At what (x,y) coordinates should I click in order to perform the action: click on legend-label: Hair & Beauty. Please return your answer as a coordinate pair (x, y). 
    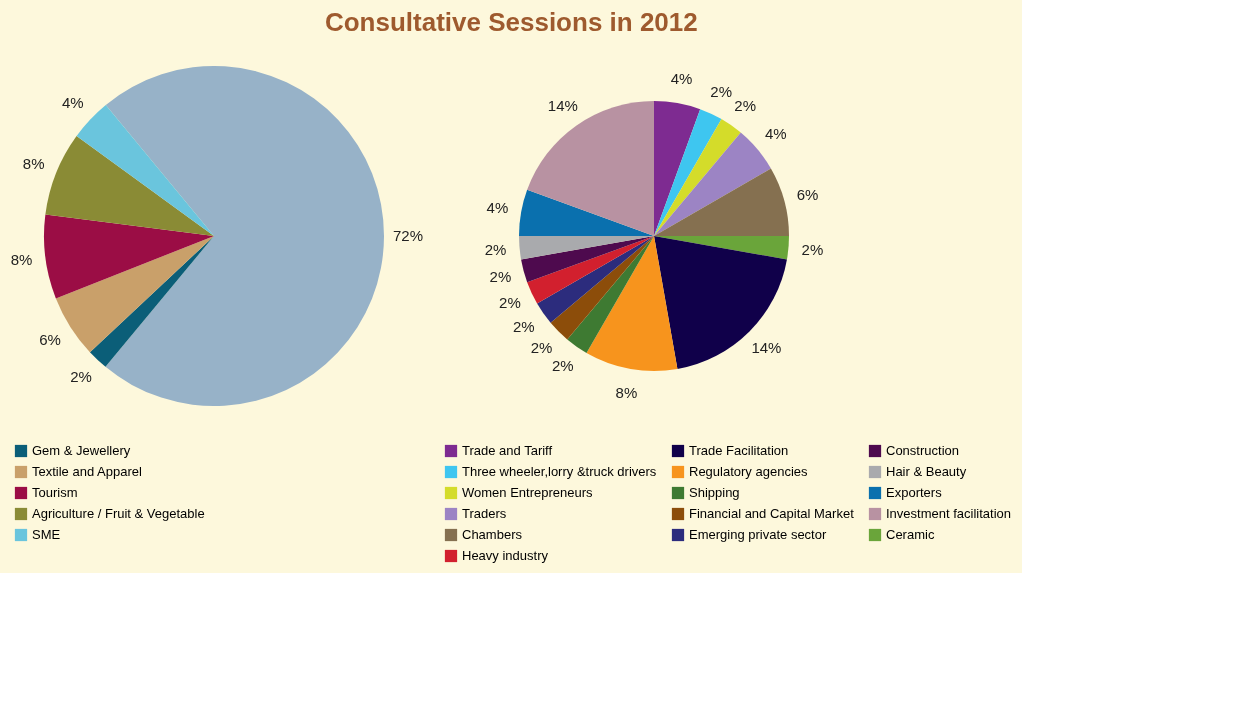
    Looking at the image, I should click on (926, 471).